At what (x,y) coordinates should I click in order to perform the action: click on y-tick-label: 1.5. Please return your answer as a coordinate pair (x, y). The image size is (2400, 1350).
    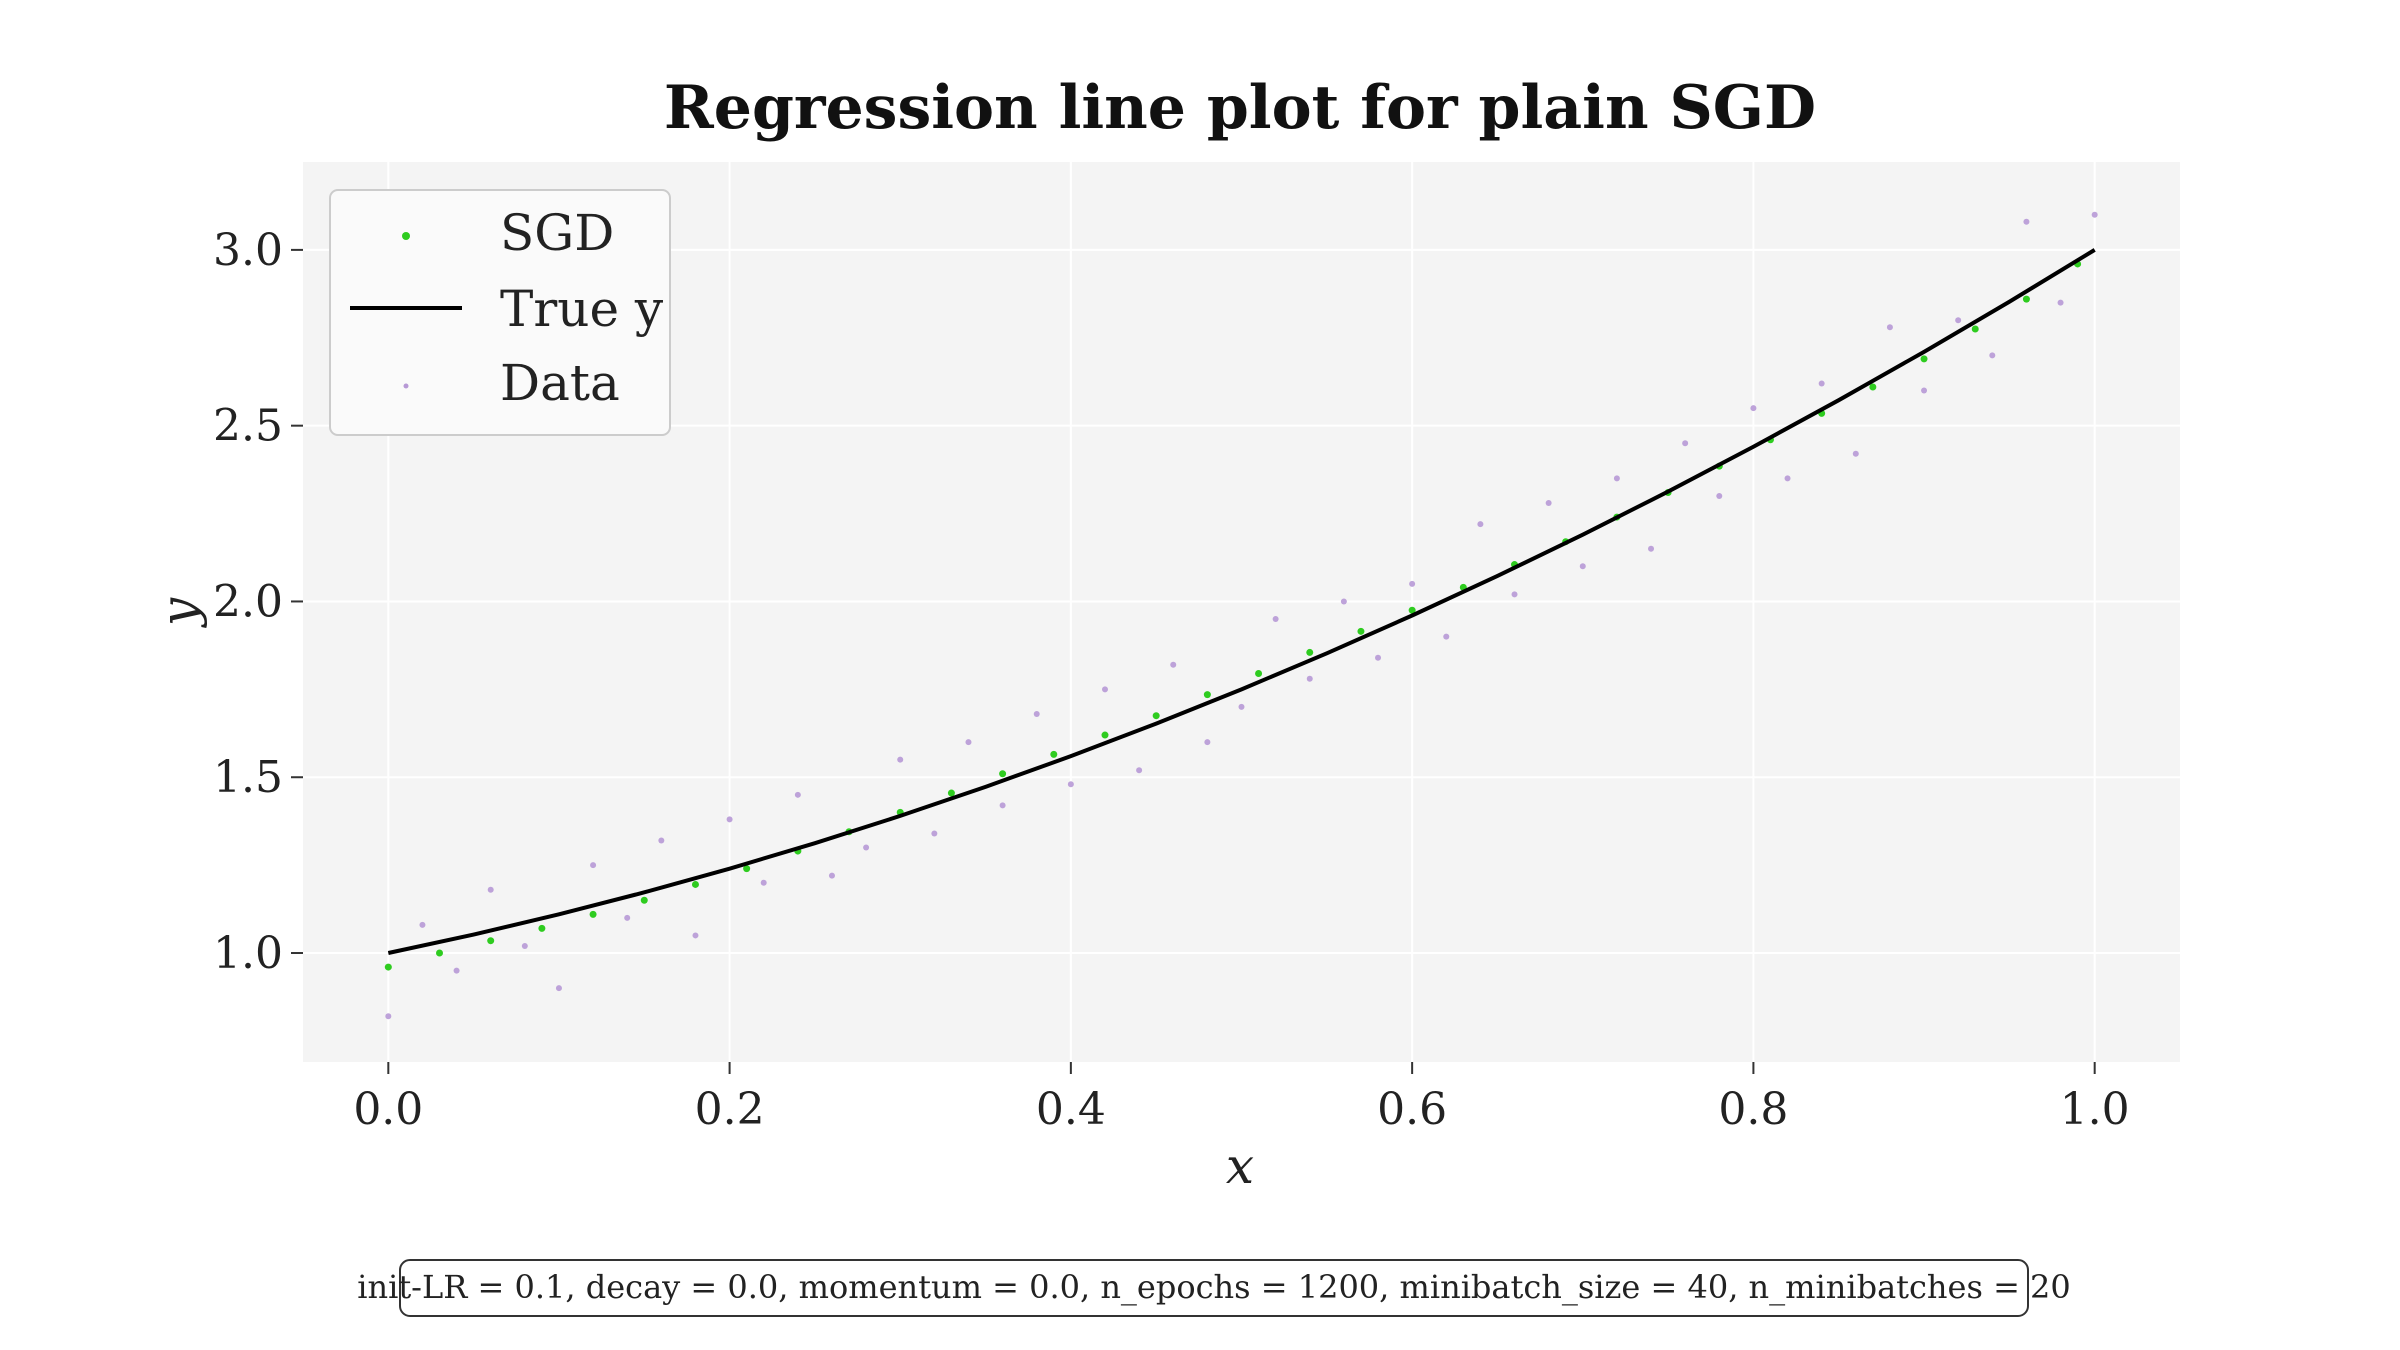
    Looking at the image, I should click on (248, 777).